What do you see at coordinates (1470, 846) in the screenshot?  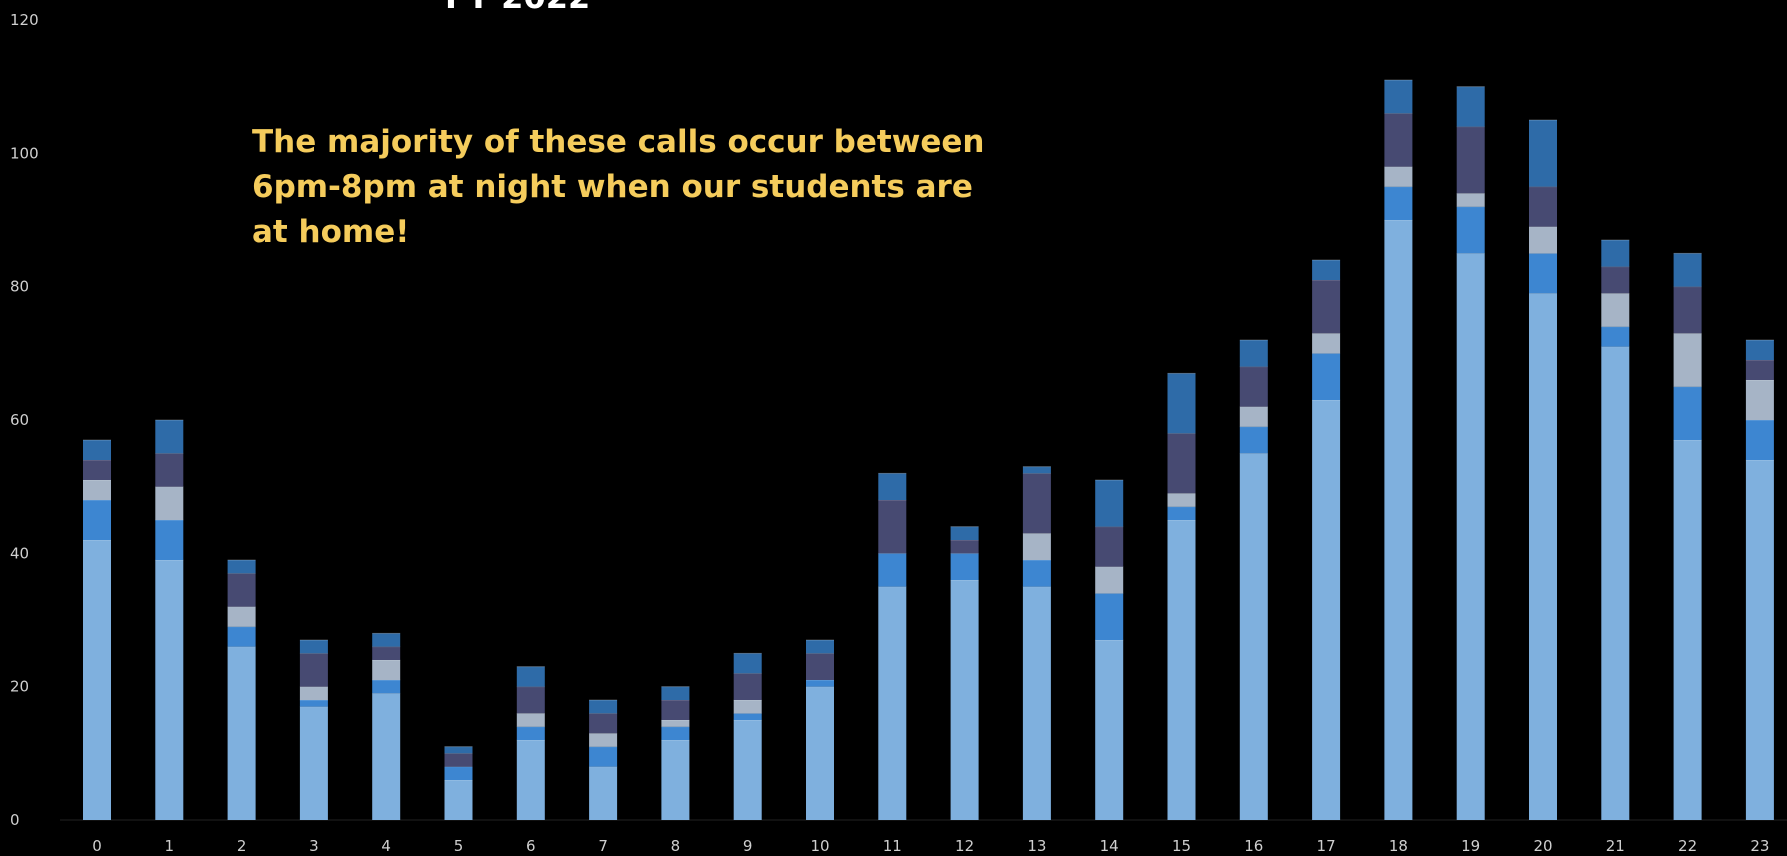 I see `x-tick-label: 19` at bounding box center [1470, 846].